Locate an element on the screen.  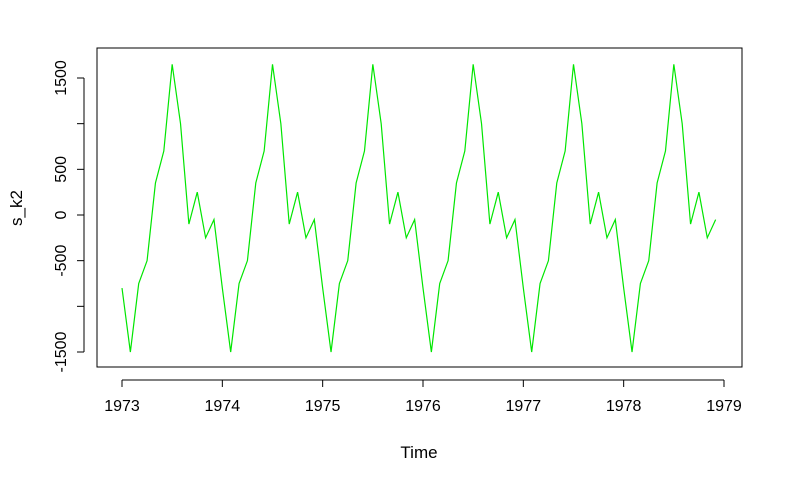
y-axis: -1500 -500 0 500 1500 is located at coordinates (69, 216).